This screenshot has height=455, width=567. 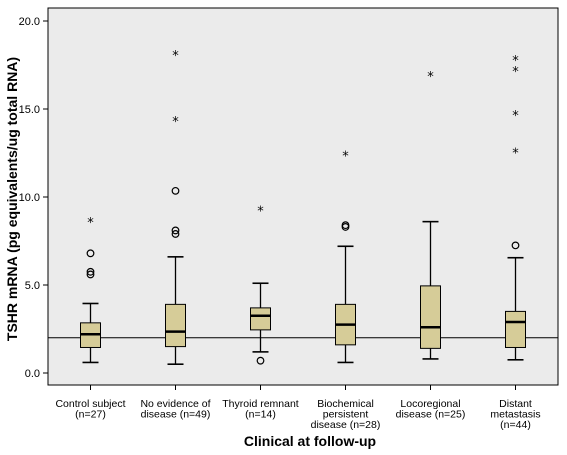 What do you see at coordinates (90, 415) in the screenshot?
I see `category-label-line: (n=27)` at bounding box center [90, 415].